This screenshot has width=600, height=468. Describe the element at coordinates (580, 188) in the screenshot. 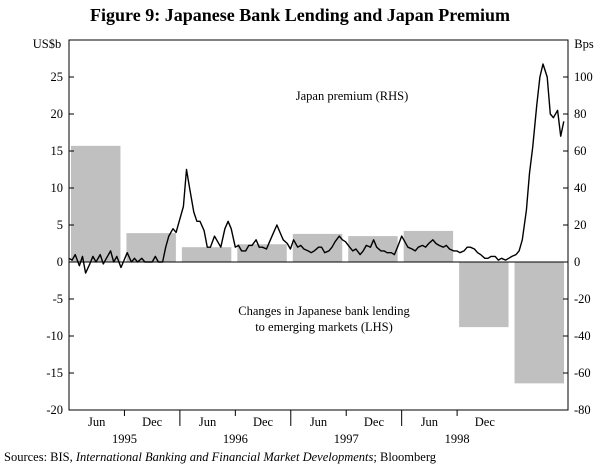

I see `right-tick-label: 40` at that location.